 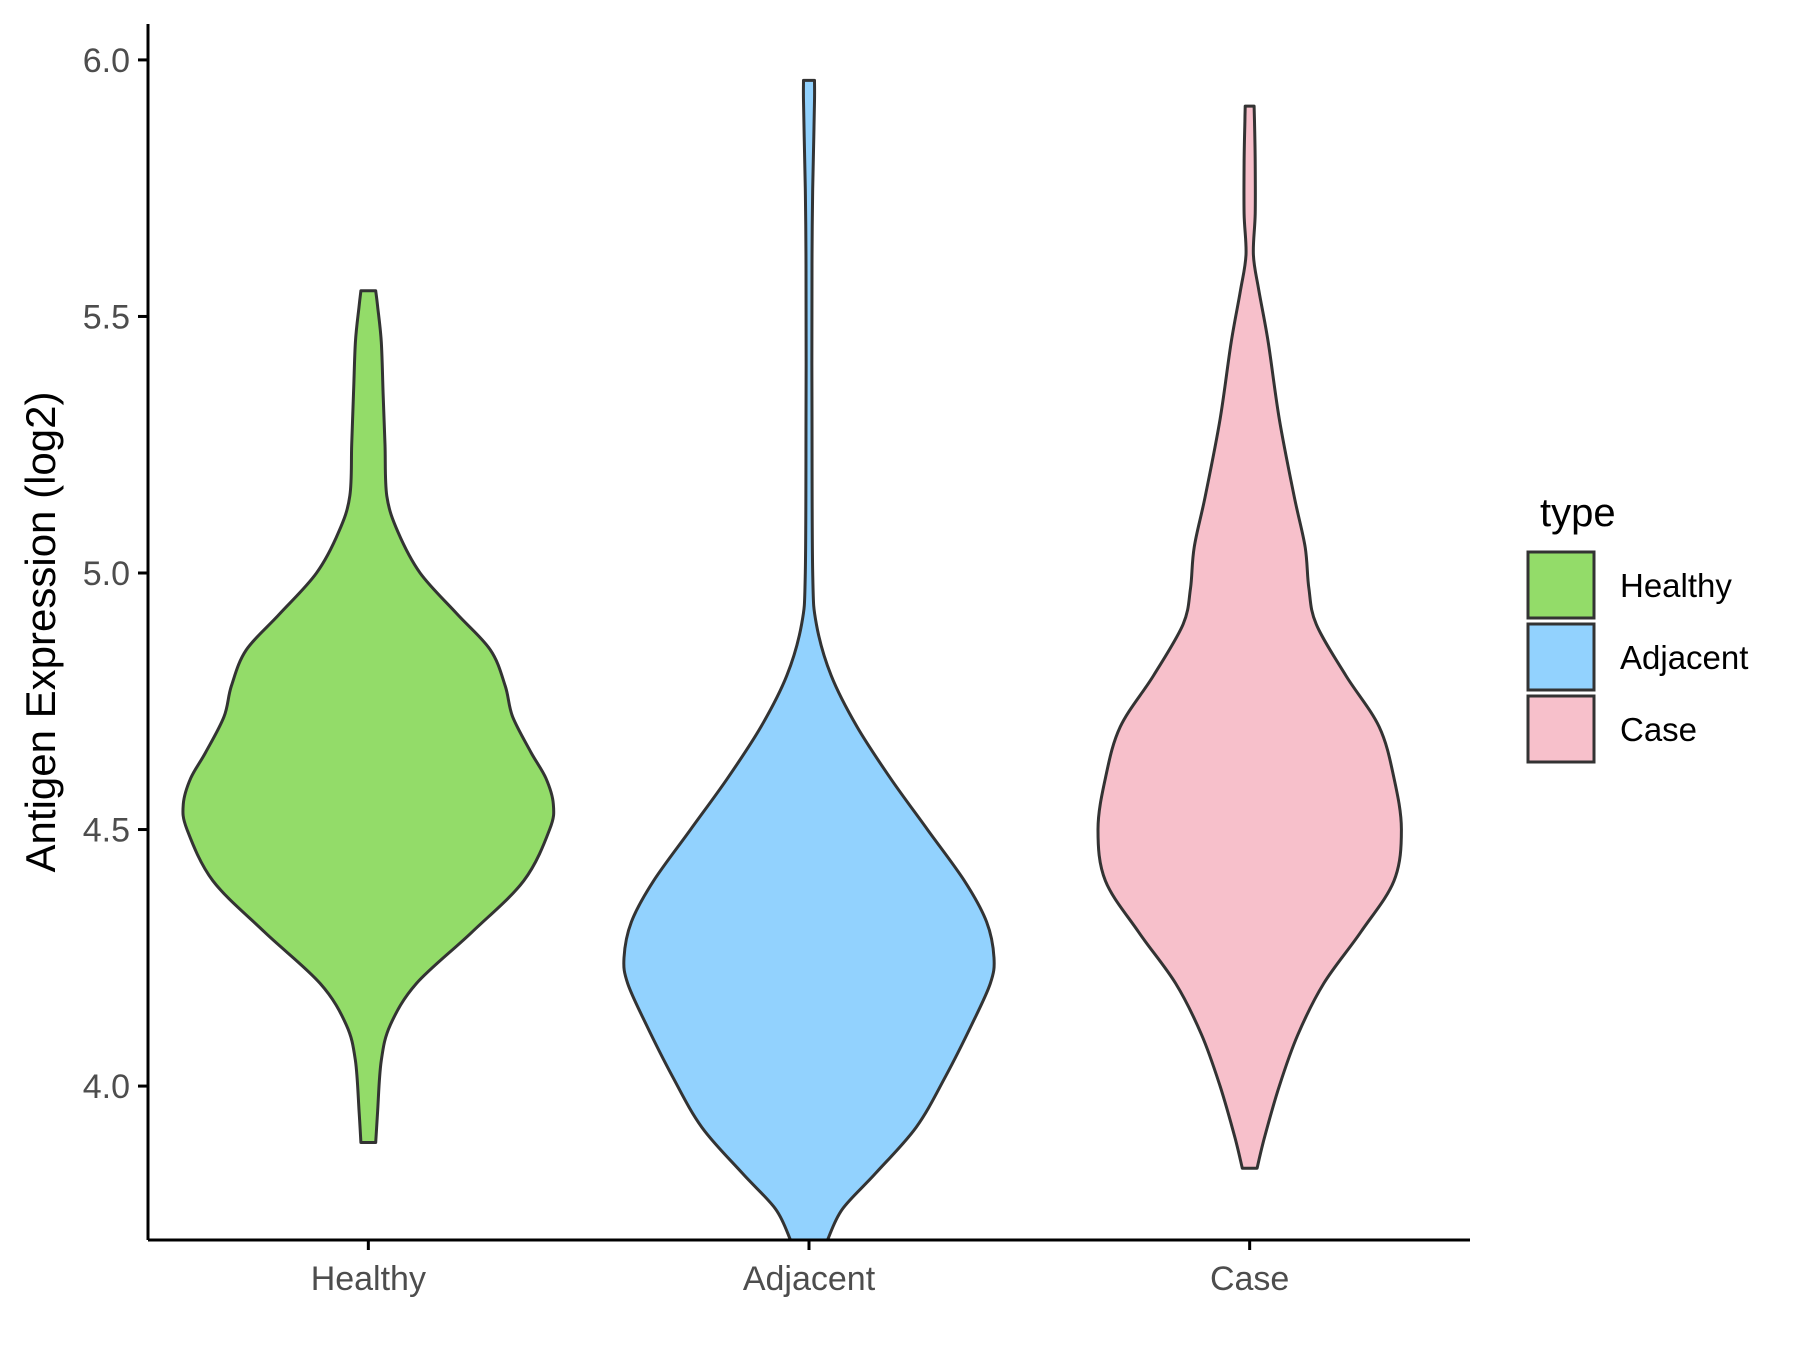 What do you see at coordinates (1561, 585) in the screenshot?
I see `legend-key-healthy` at bounding box center [1561, 585].